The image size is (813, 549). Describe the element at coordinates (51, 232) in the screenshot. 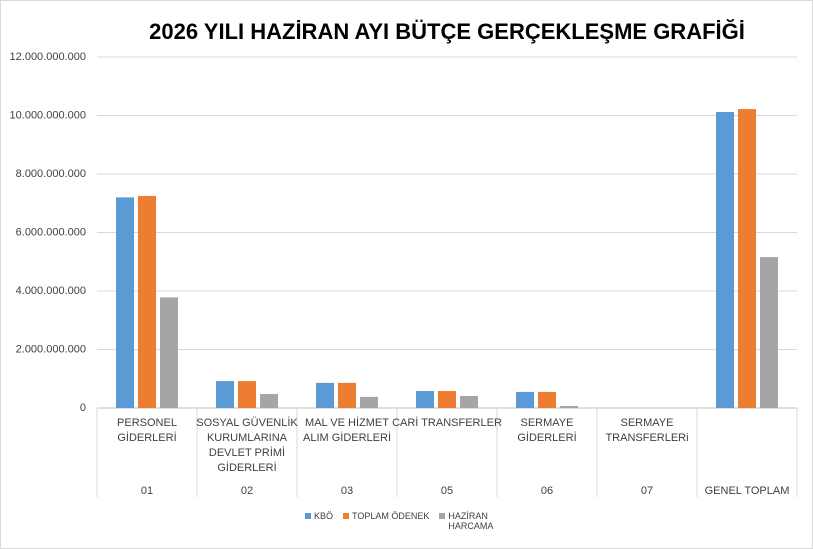

I see `y-tick-label: 6.000.000.000` at that location.